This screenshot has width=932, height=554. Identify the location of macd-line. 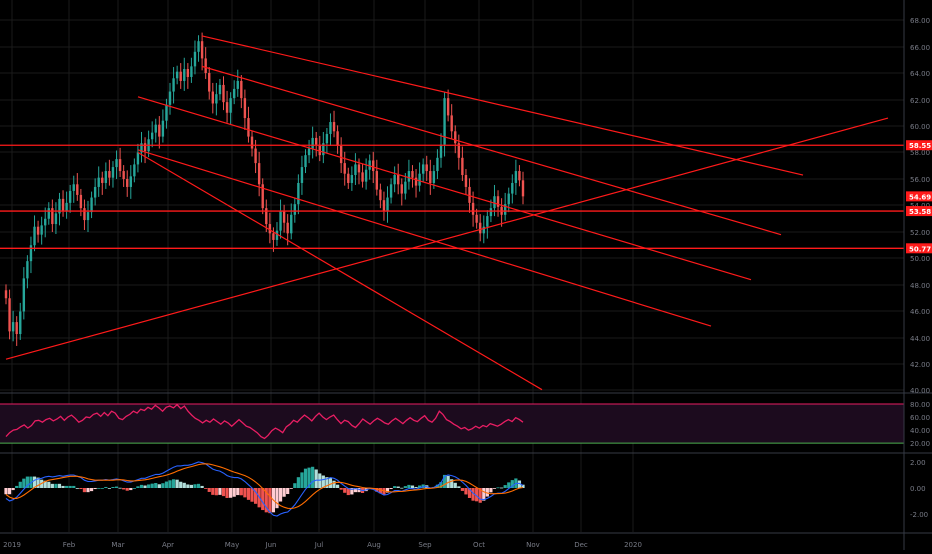
(264, 489).